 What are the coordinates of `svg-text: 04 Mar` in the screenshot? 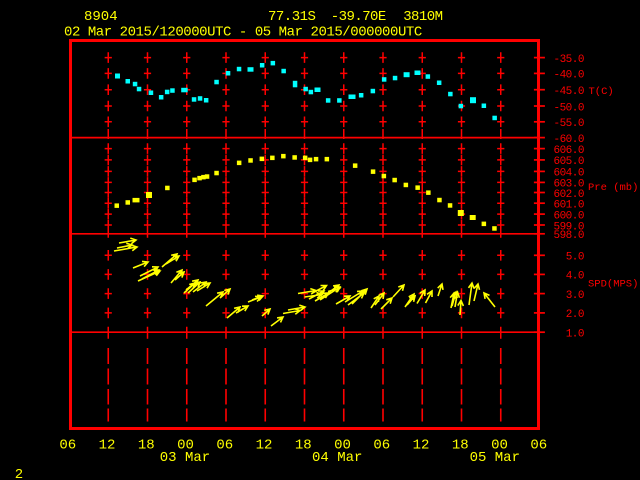 It's located at (337, 458).